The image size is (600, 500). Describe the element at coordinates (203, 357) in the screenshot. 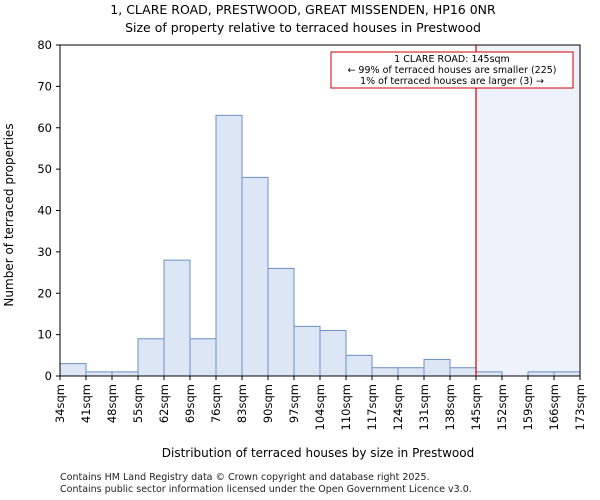

I see `bar-69sqm` at that location.